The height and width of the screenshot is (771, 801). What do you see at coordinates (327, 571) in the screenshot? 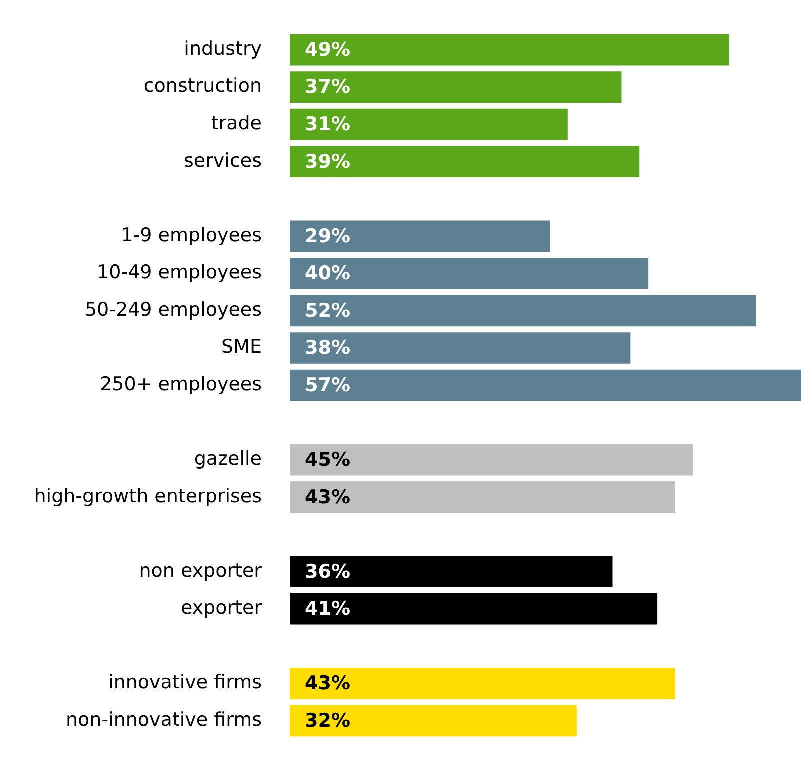
I see `data-label: 36%` at bounding box center [327, 571].